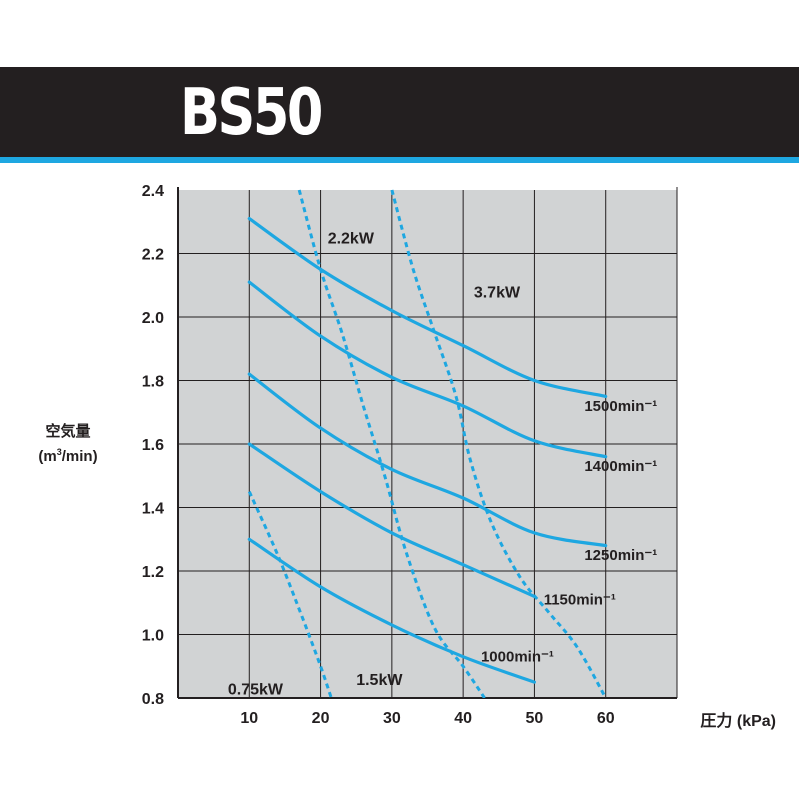 The height and width of the screenshot is (799, 799). Describe the element at coordinates (517, 657) in the screenshot. I see `speed-curve-label: 1000min⁻¹` at that location.